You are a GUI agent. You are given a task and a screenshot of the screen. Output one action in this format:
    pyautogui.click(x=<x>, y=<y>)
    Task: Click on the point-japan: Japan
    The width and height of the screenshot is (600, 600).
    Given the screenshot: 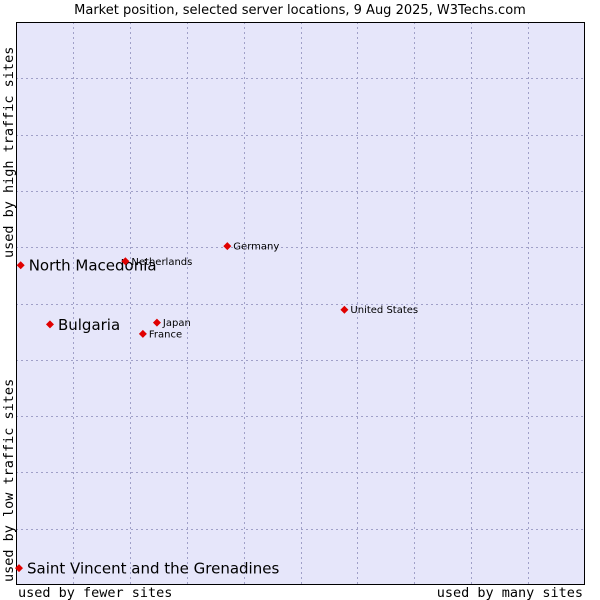 What is the action you would take?
    pyautogui.click(x=171, y=323)
    